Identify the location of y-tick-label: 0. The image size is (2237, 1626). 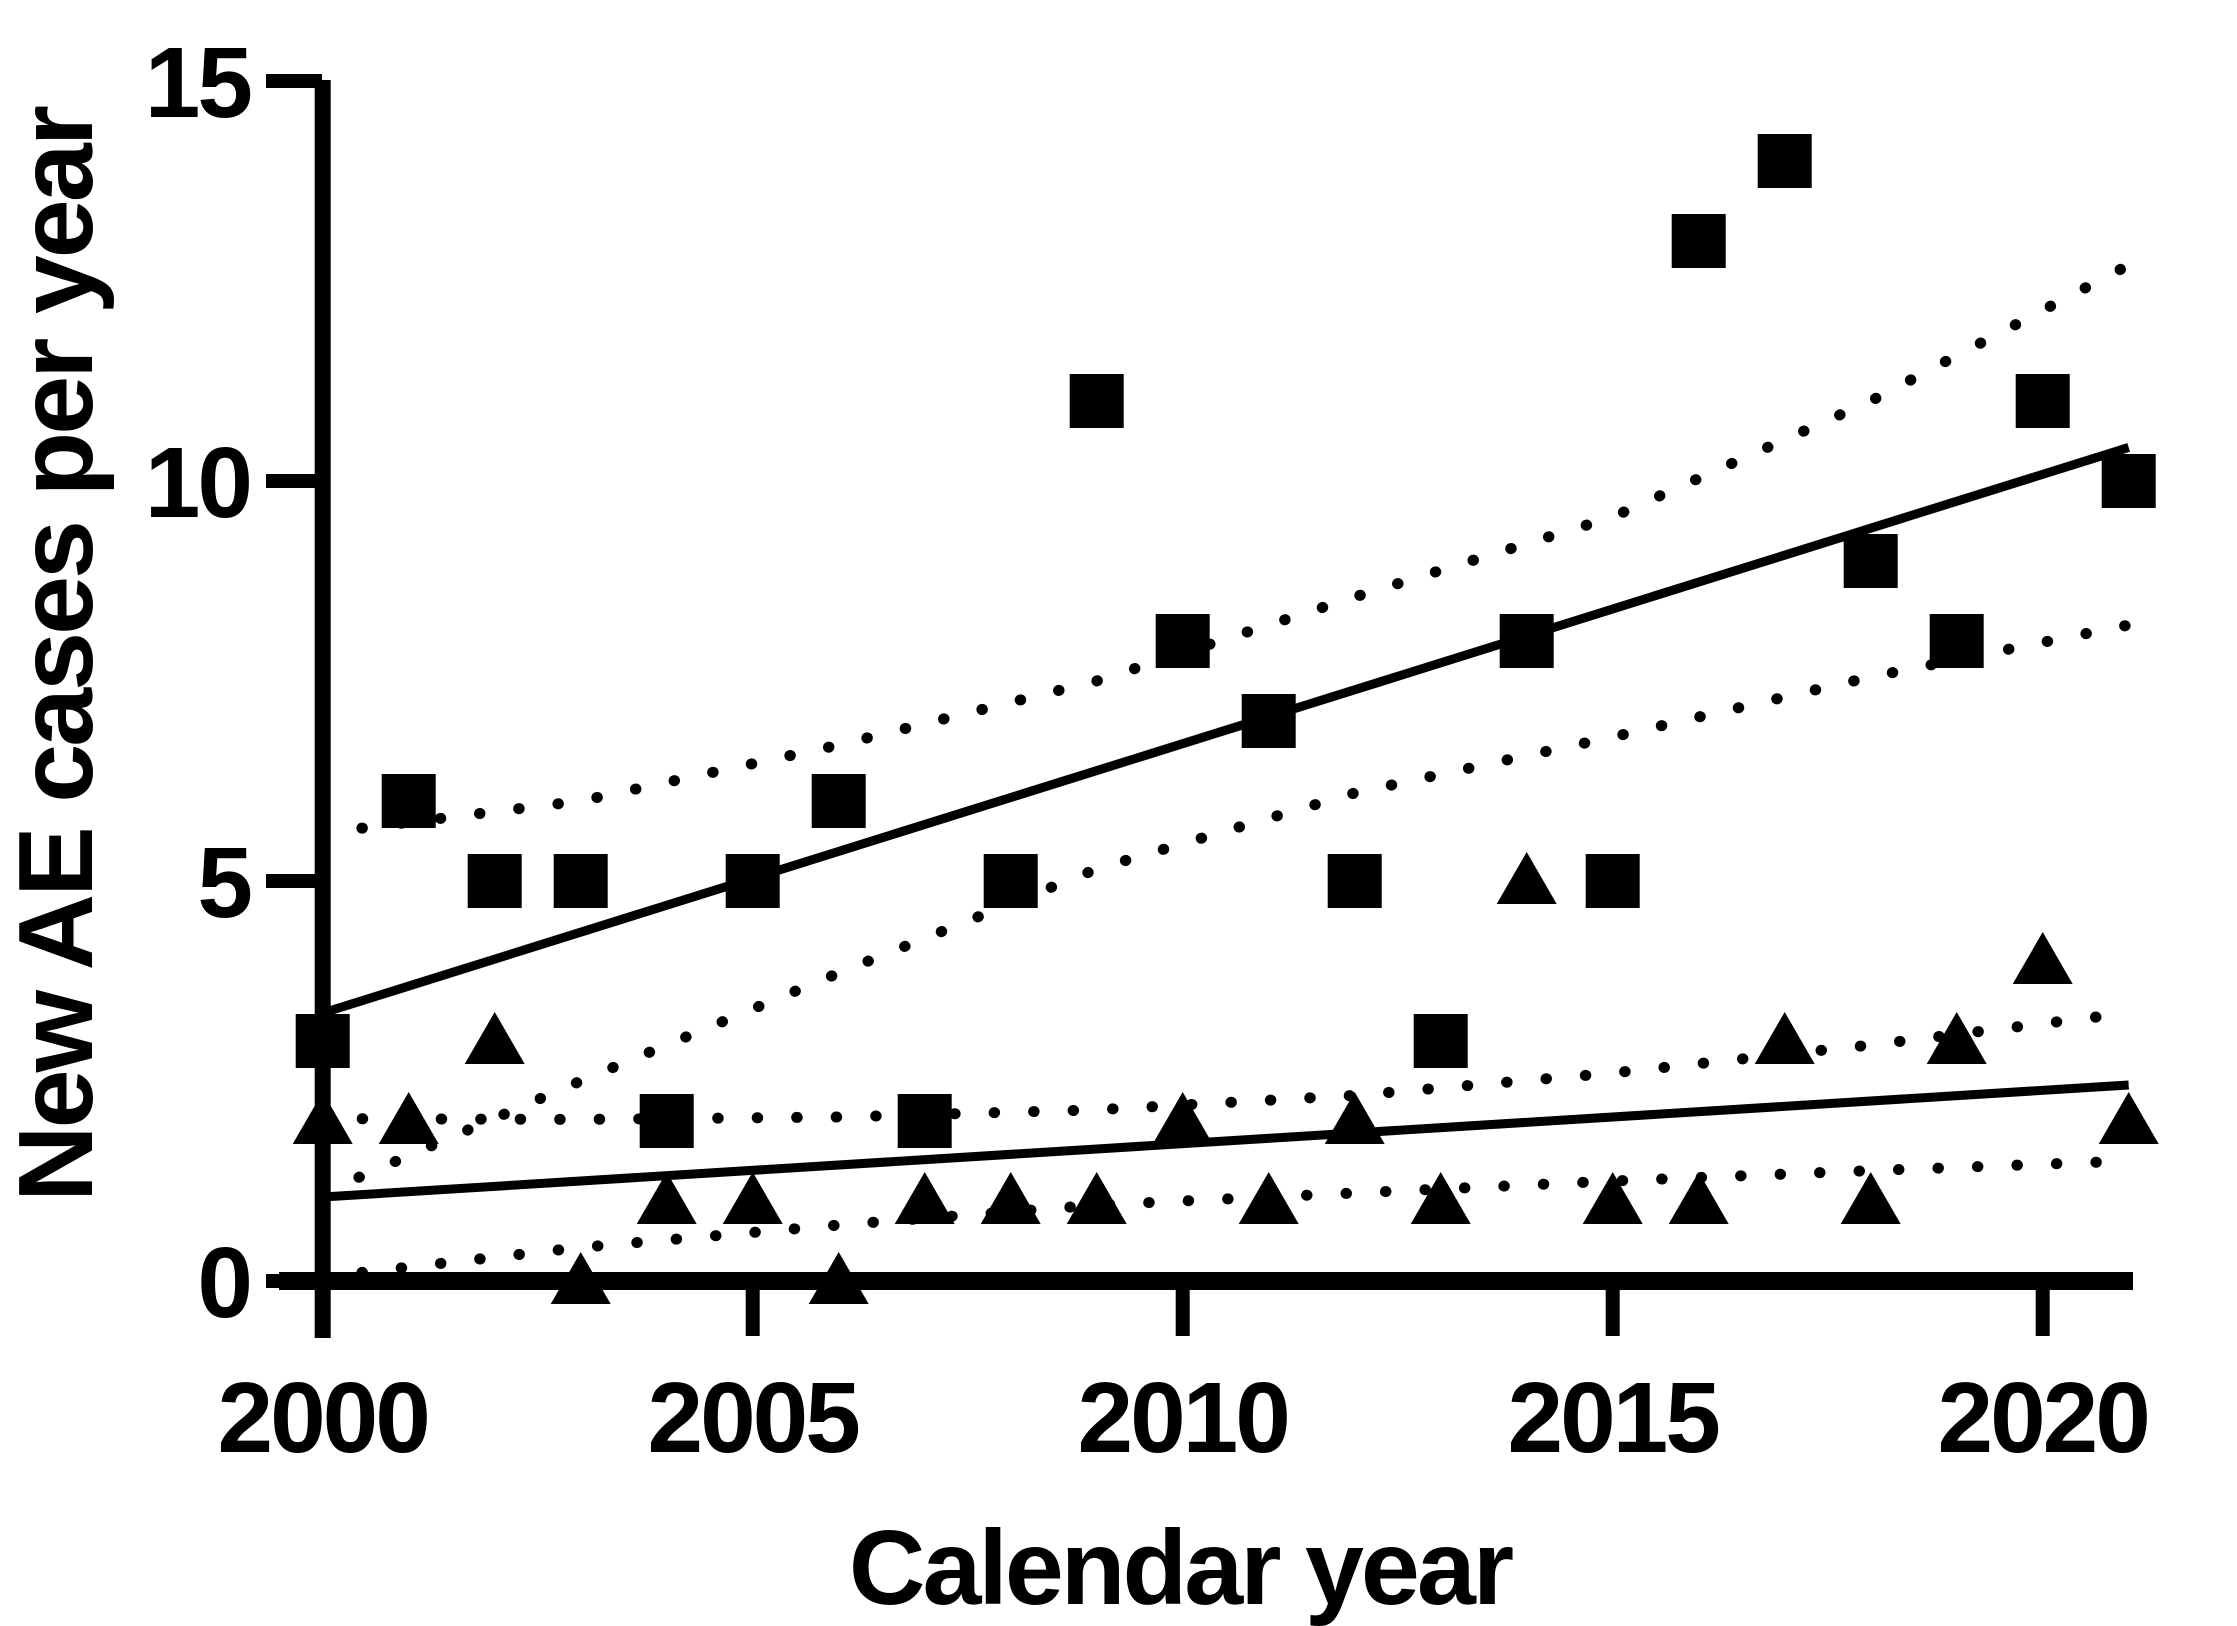
(223, 1283).